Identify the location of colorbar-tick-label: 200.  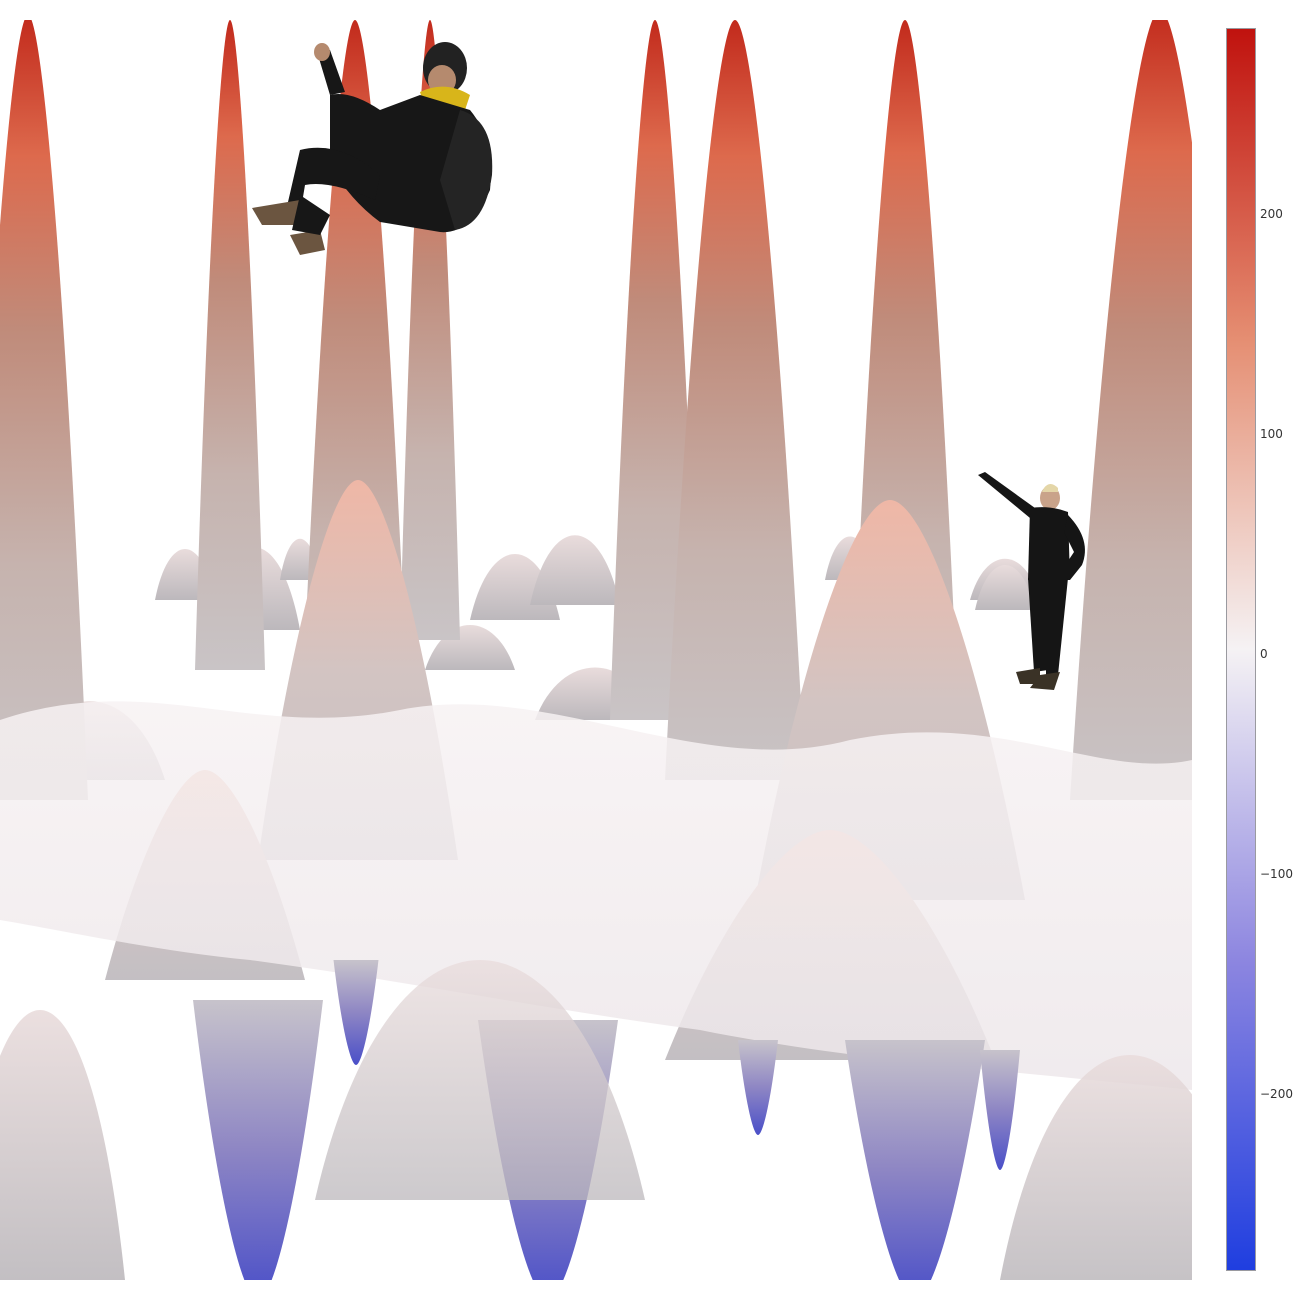
(1271, 214).